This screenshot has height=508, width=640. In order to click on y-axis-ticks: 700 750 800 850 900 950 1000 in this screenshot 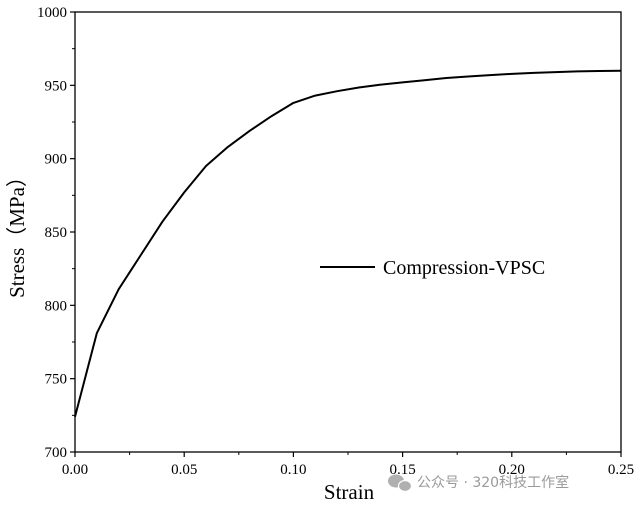, I will do `click(56, 233)`.